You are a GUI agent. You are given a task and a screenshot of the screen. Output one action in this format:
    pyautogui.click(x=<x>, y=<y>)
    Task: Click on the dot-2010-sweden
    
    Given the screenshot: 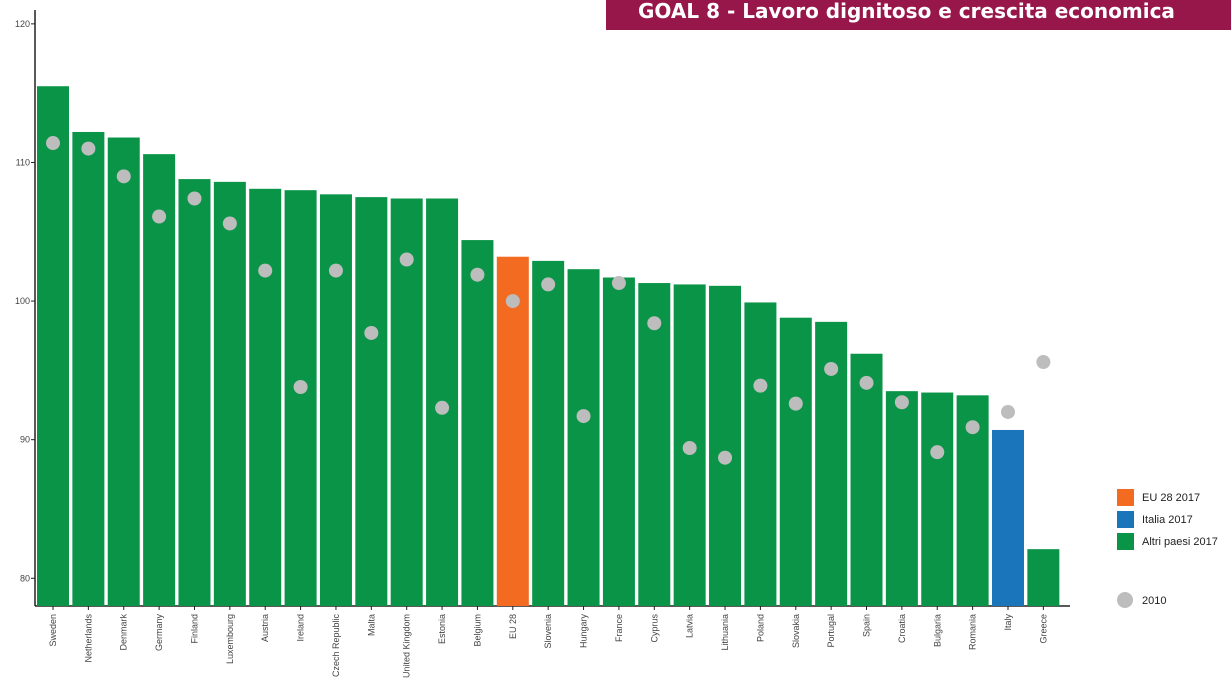 What is the action you would take?
    pyautogui.click(x=53, y=143)
    